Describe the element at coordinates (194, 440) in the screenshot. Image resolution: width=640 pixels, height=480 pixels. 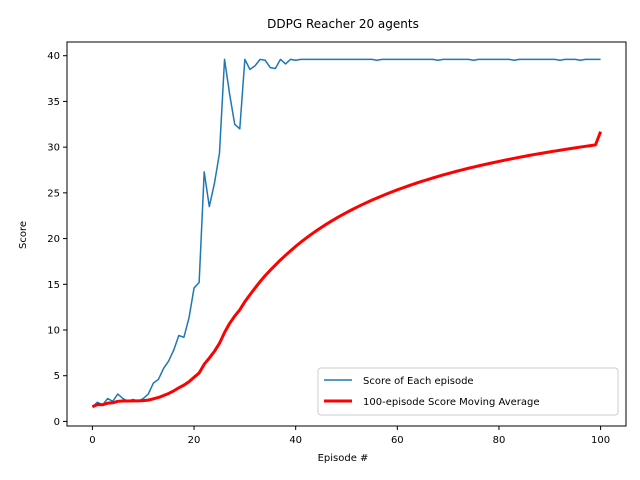
I see `x-tick-label: 20` at that location.